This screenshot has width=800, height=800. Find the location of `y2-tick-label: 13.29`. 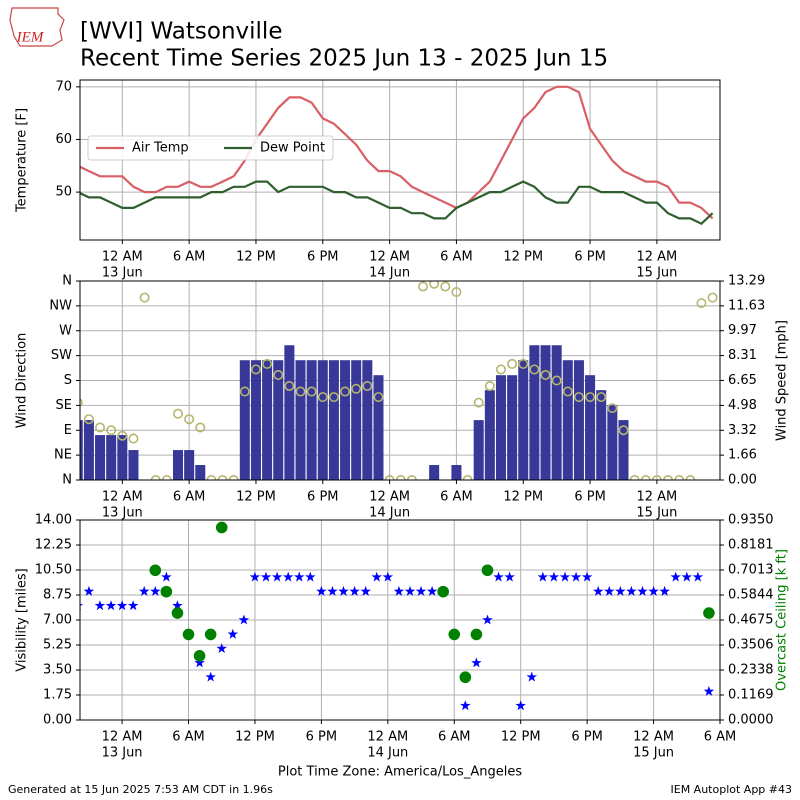

y2-tick-label: 13.29 is located at coordinates (746, 281).